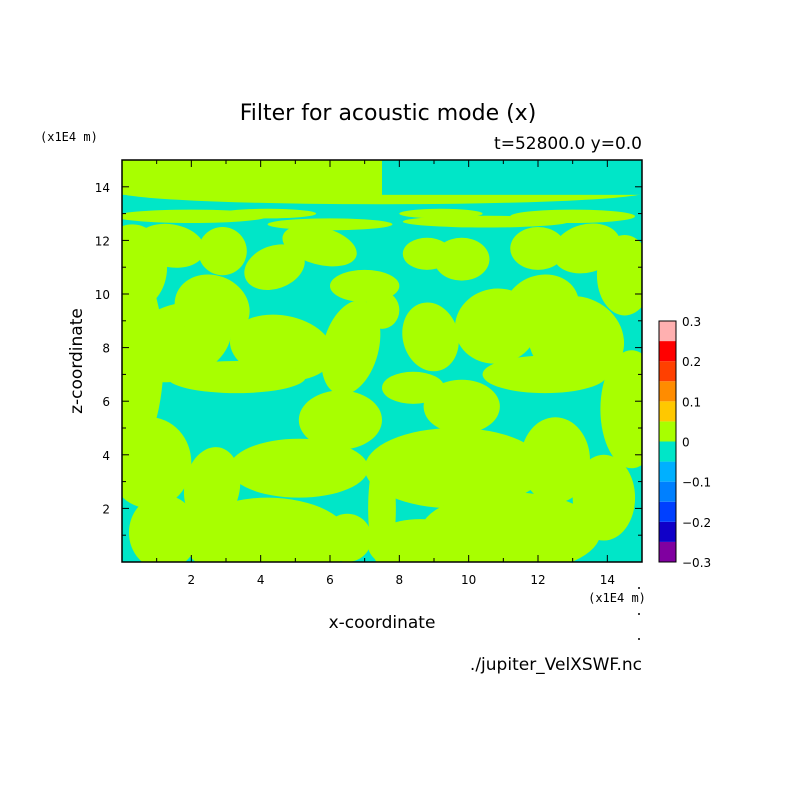 This screenshot has height=804, width=804. What do you see at coordinates (77, 361) in the screenshot?
I see `y-axis-label: z-coordinate` at bounding box center [77, 361].